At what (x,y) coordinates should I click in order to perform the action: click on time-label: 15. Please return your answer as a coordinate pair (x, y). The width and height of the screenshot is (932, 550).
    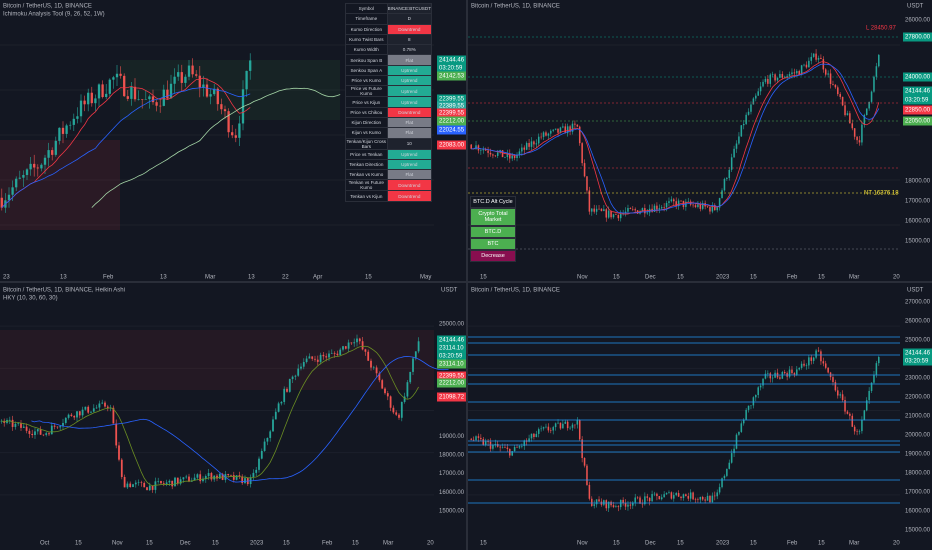
    Looking at the image, I should click on (616, 278).